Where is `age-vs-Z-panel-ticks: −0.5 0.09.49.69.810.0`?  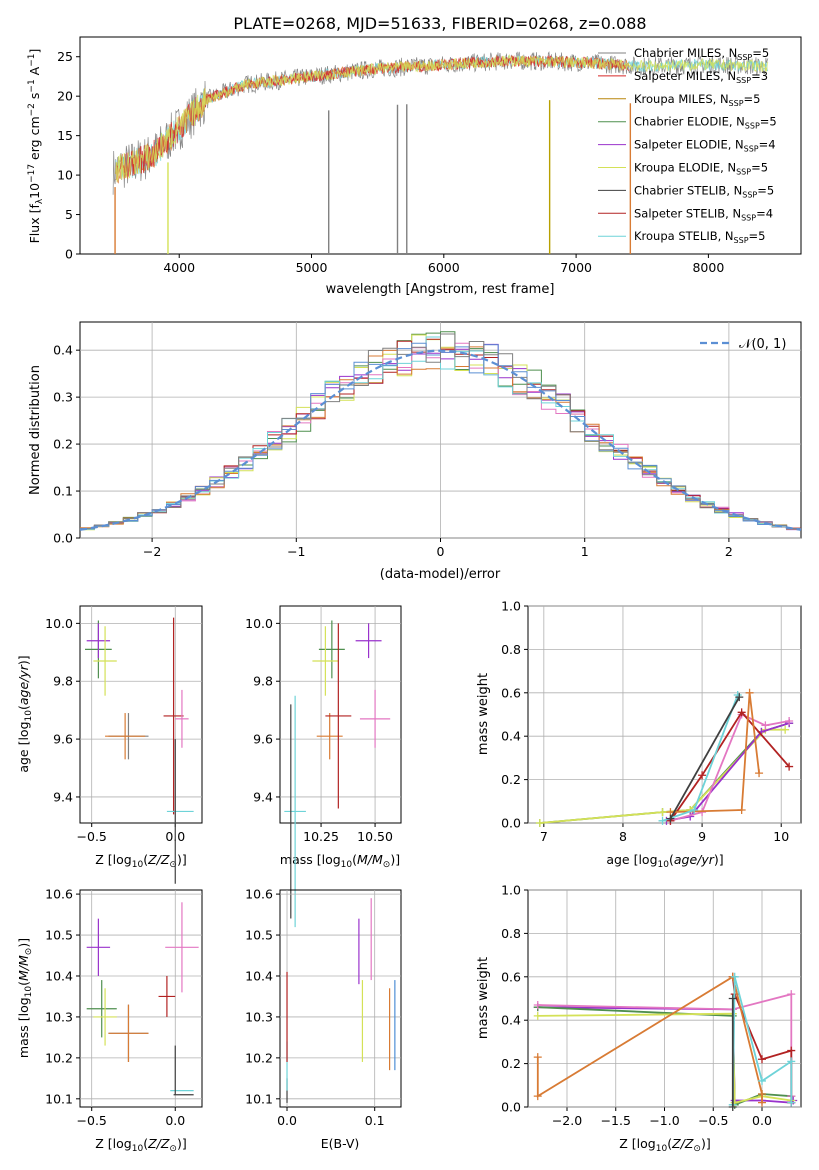
age-vs-Z-panel-ticks: −0.5 0.09.49.69.810.0 is located at coordinates (123, 725).